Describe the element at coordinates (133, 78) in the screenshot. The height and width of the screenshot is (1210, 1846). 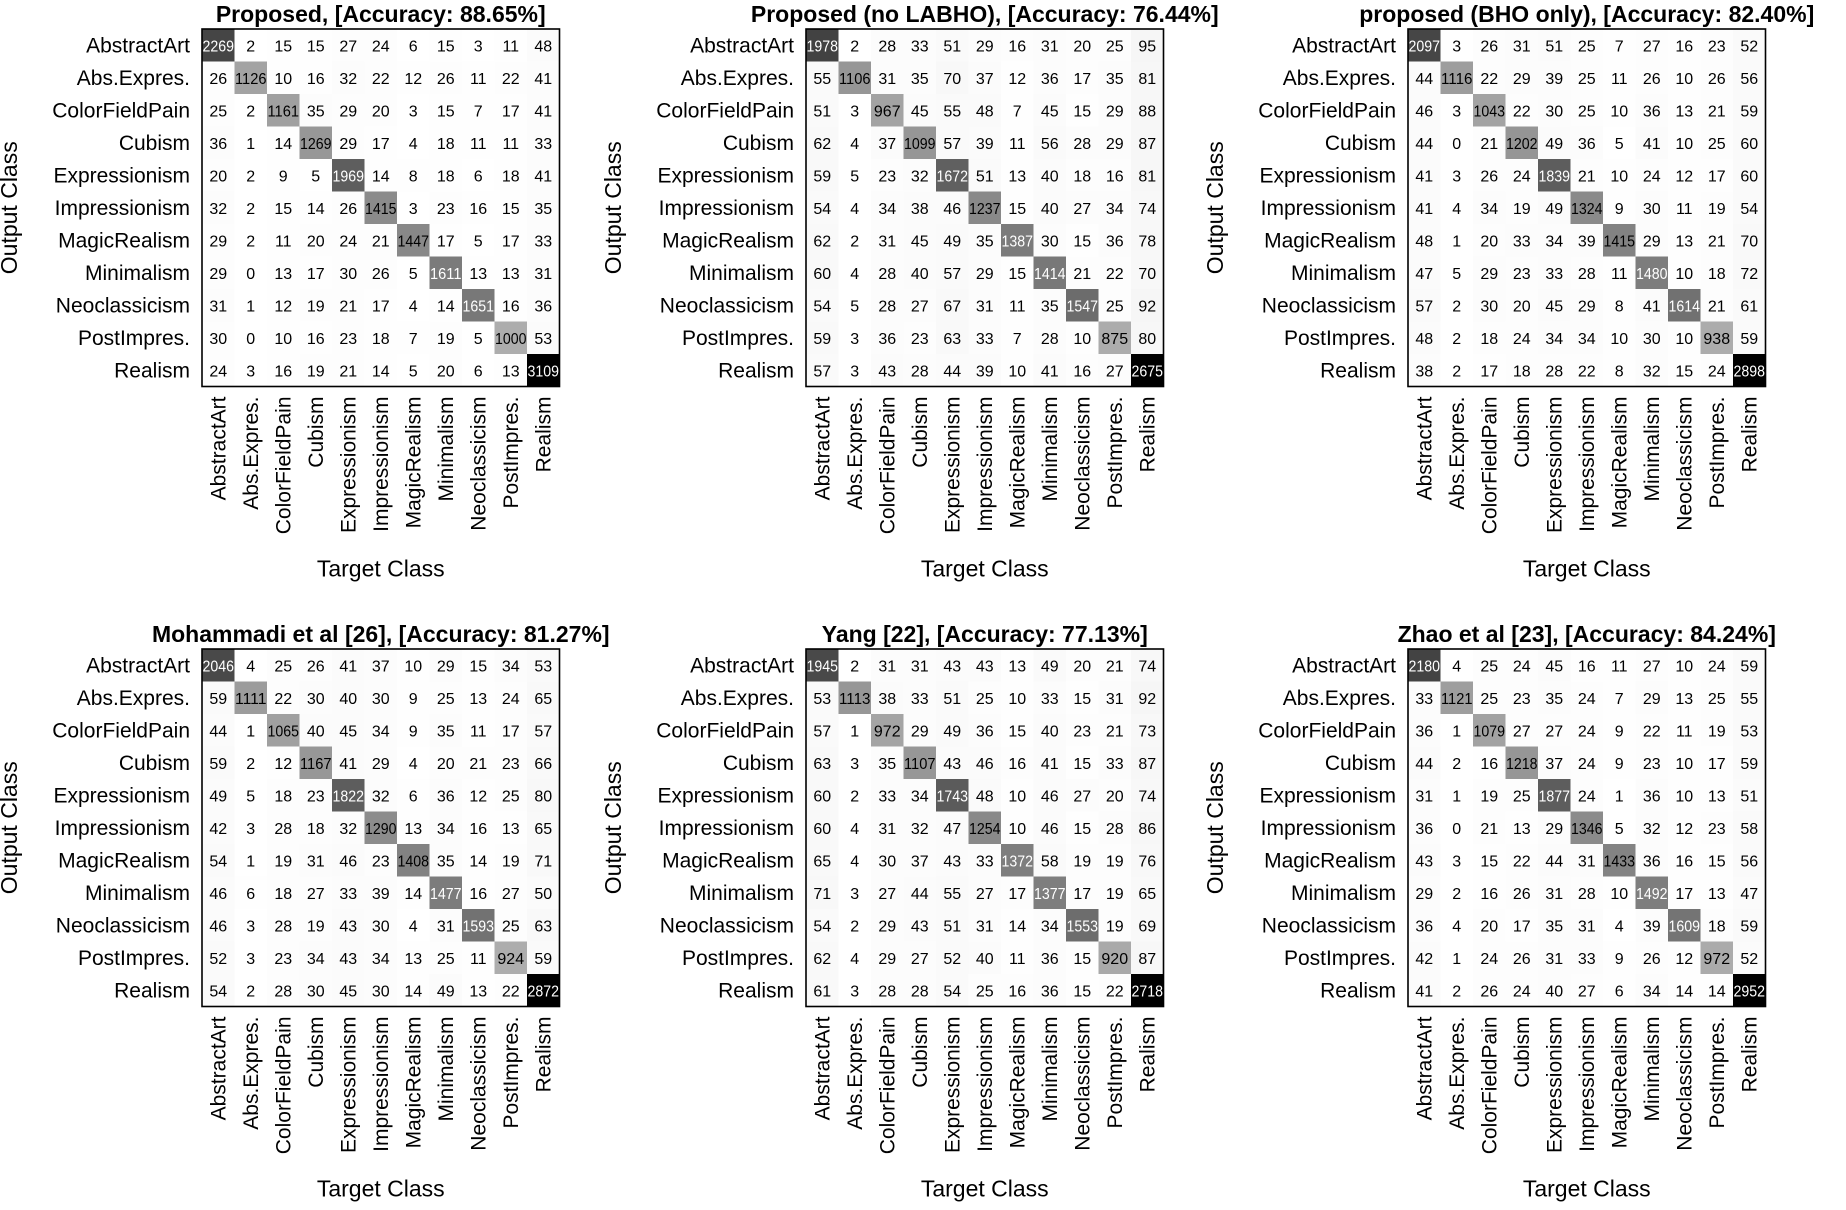
I see `y-tick-label: Abs.Expres.` at that location.